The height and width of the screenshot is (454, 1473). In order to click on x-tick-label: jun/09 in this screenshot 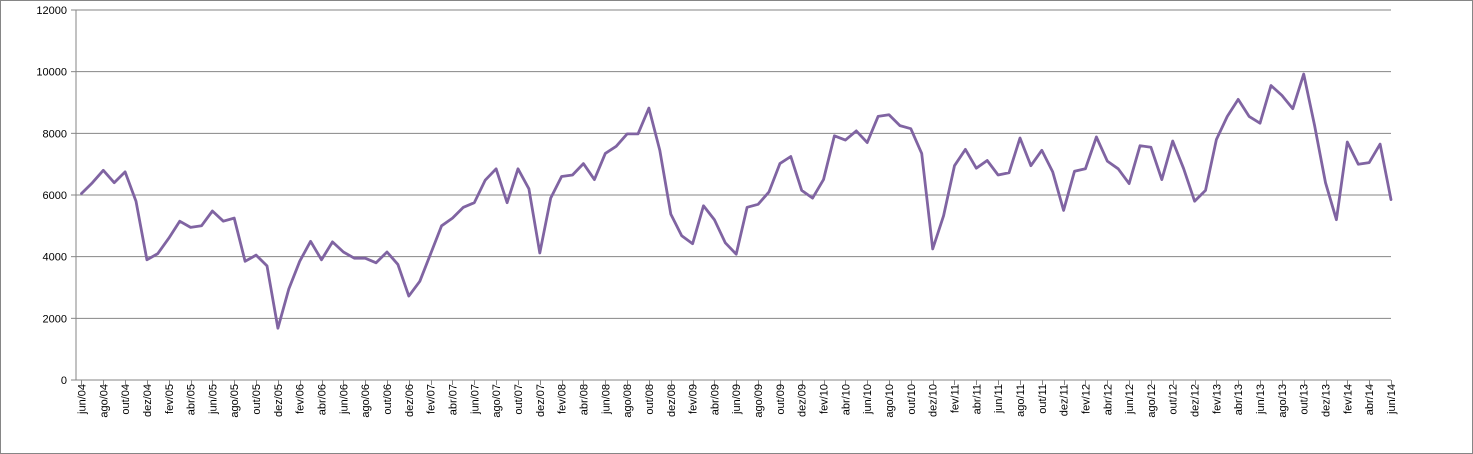, I will do `click(737, 399)`.